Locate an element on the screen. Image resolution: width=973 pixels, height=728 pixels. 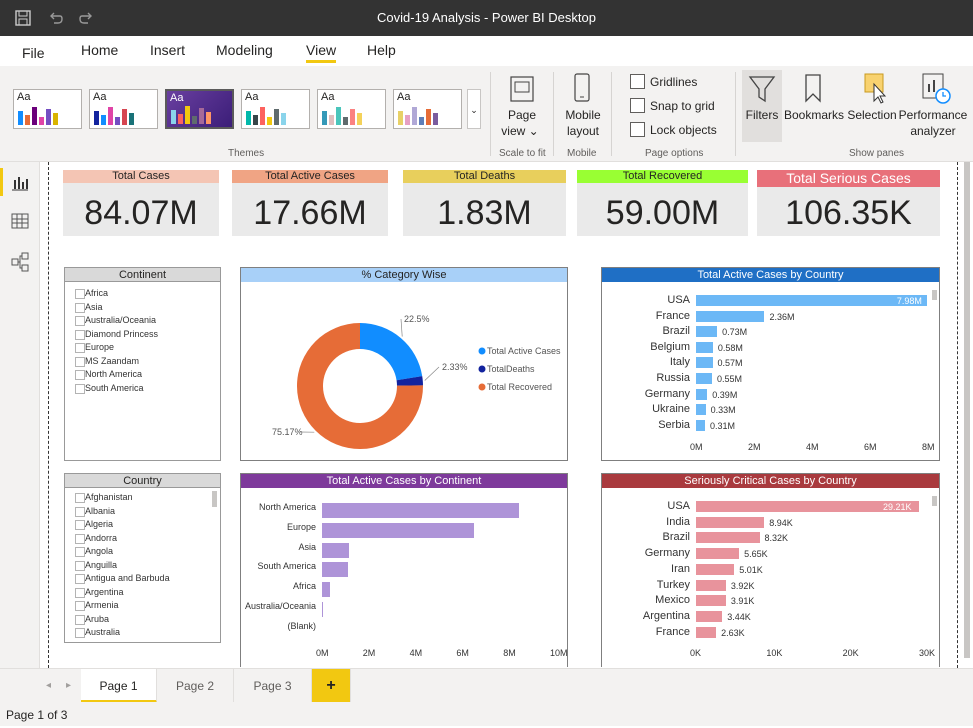
menu-bar: File Home Insert Modeling View Help is located at coordinates (486, 51).